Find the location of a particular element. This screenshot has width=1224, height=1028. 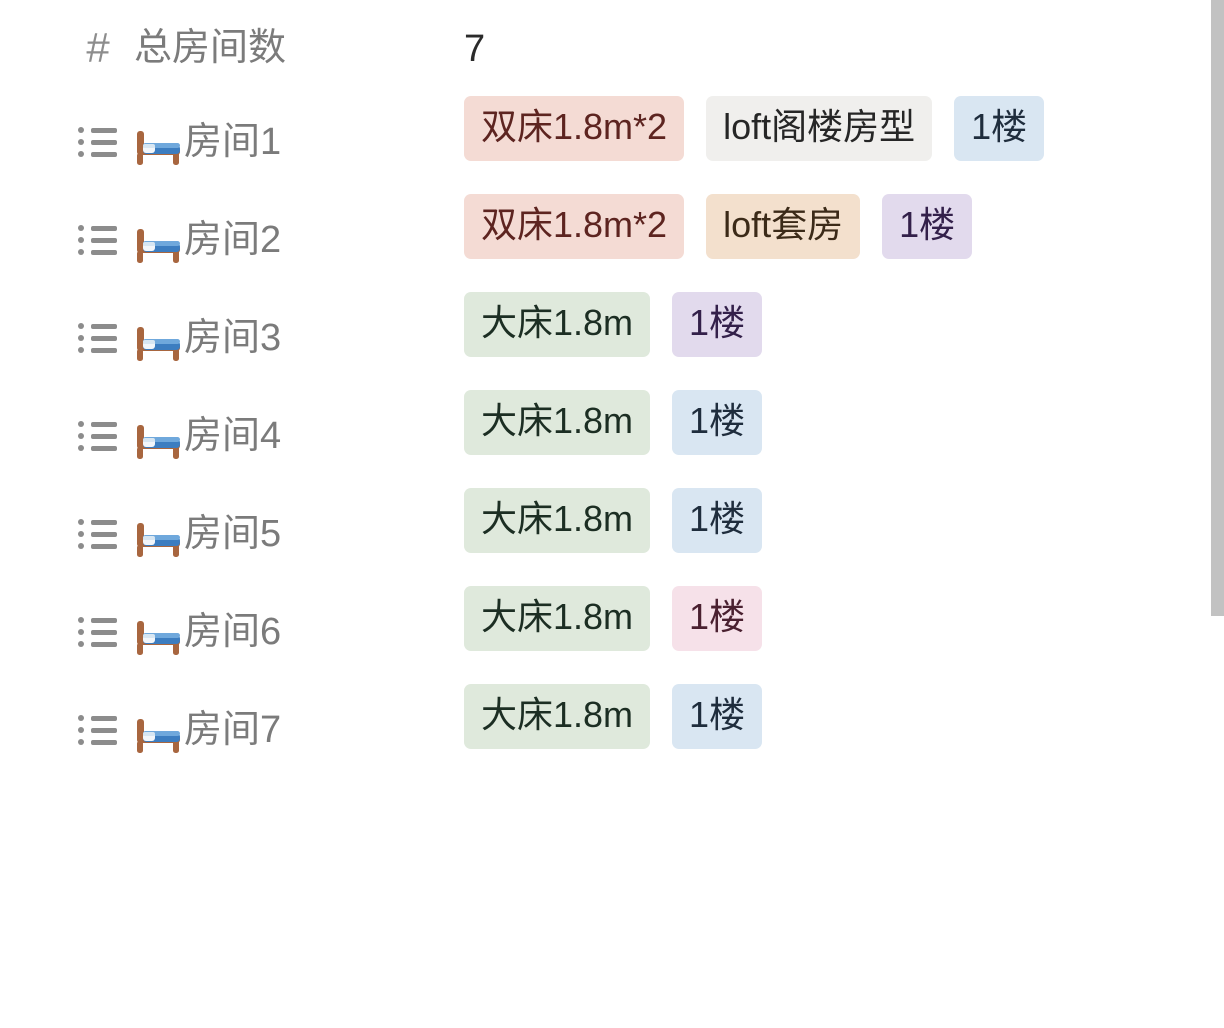

table-row: 房间6 大床1.8m 1楼 is located at coordinates (605, 635).